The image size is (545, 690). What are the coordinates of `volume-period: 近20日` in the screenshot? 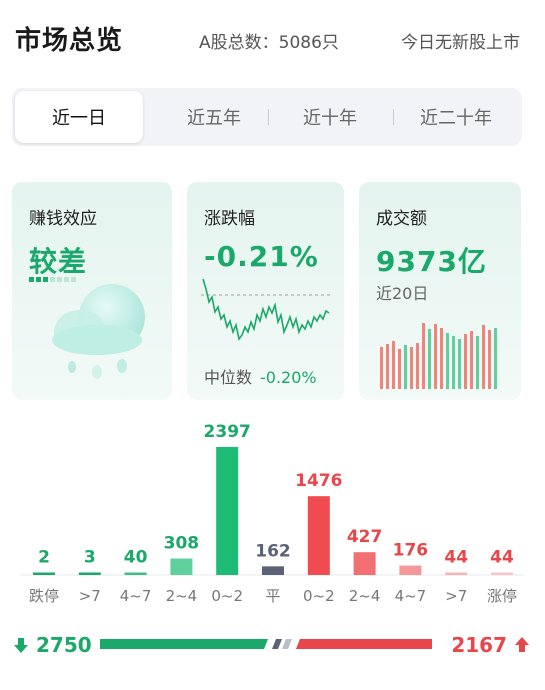 It's located at (402, 293).